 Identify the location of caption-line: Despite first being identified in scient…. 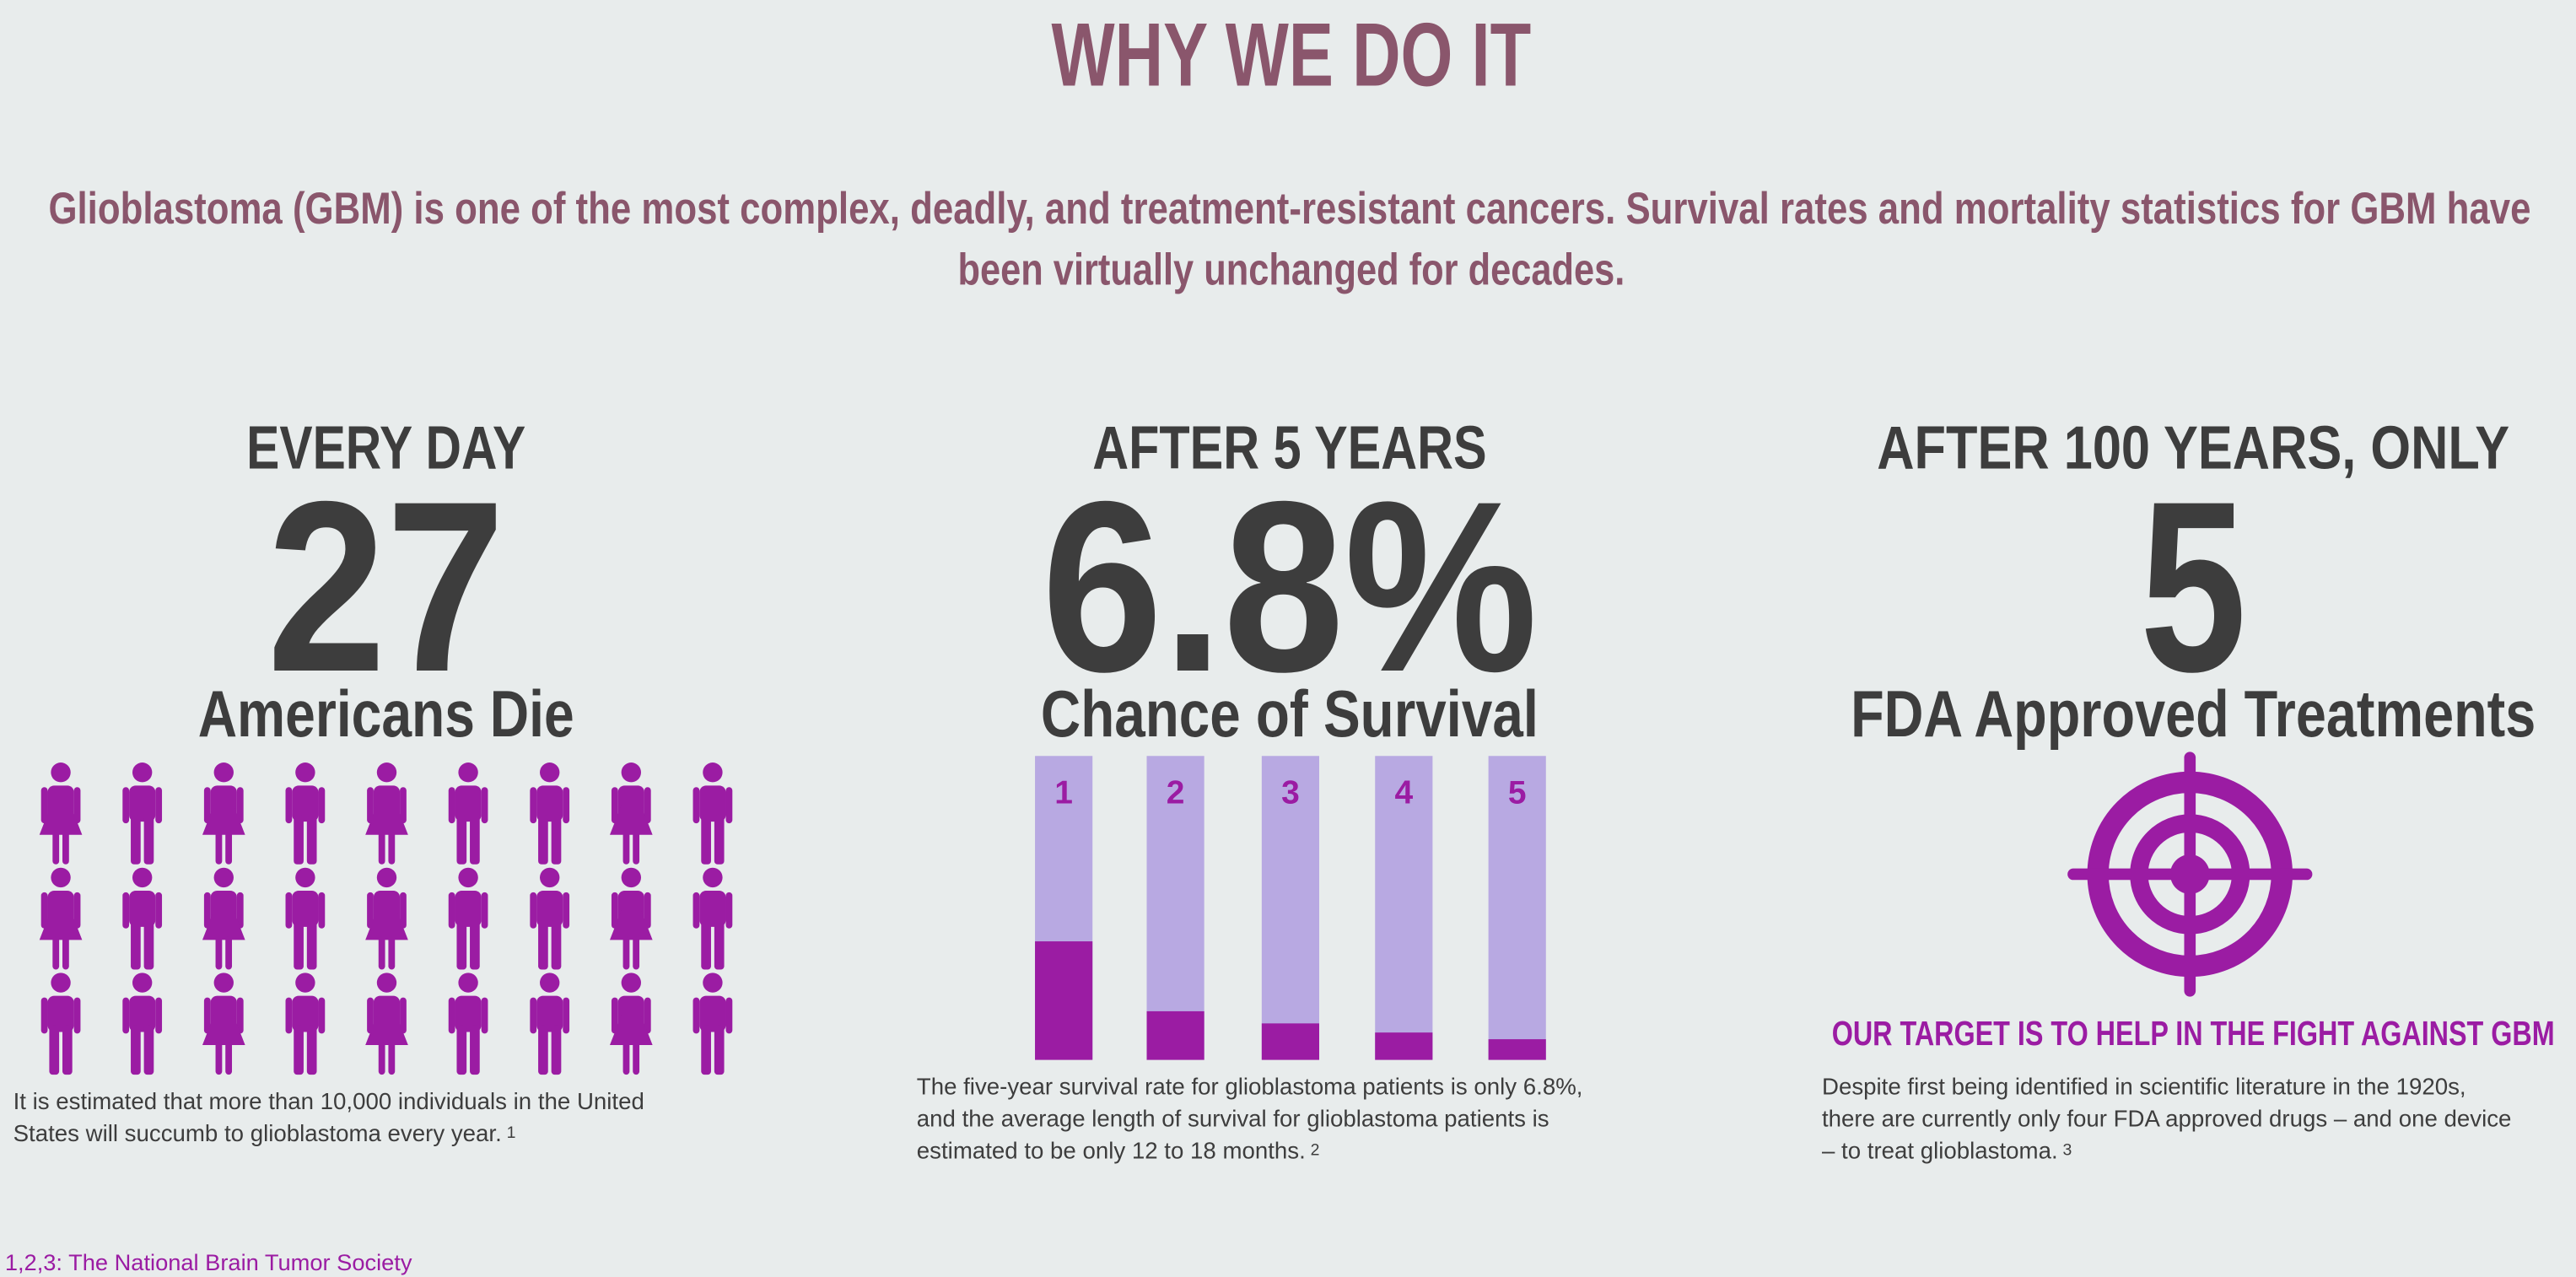
(2144, 1086).